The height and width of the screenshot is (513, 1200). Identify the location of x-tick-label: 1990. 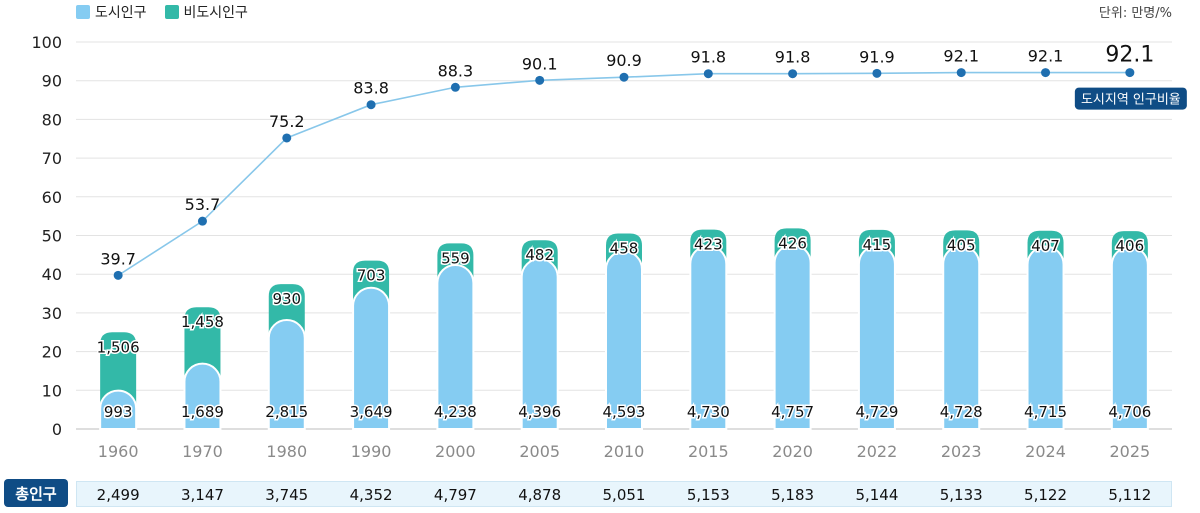
(371, 451).